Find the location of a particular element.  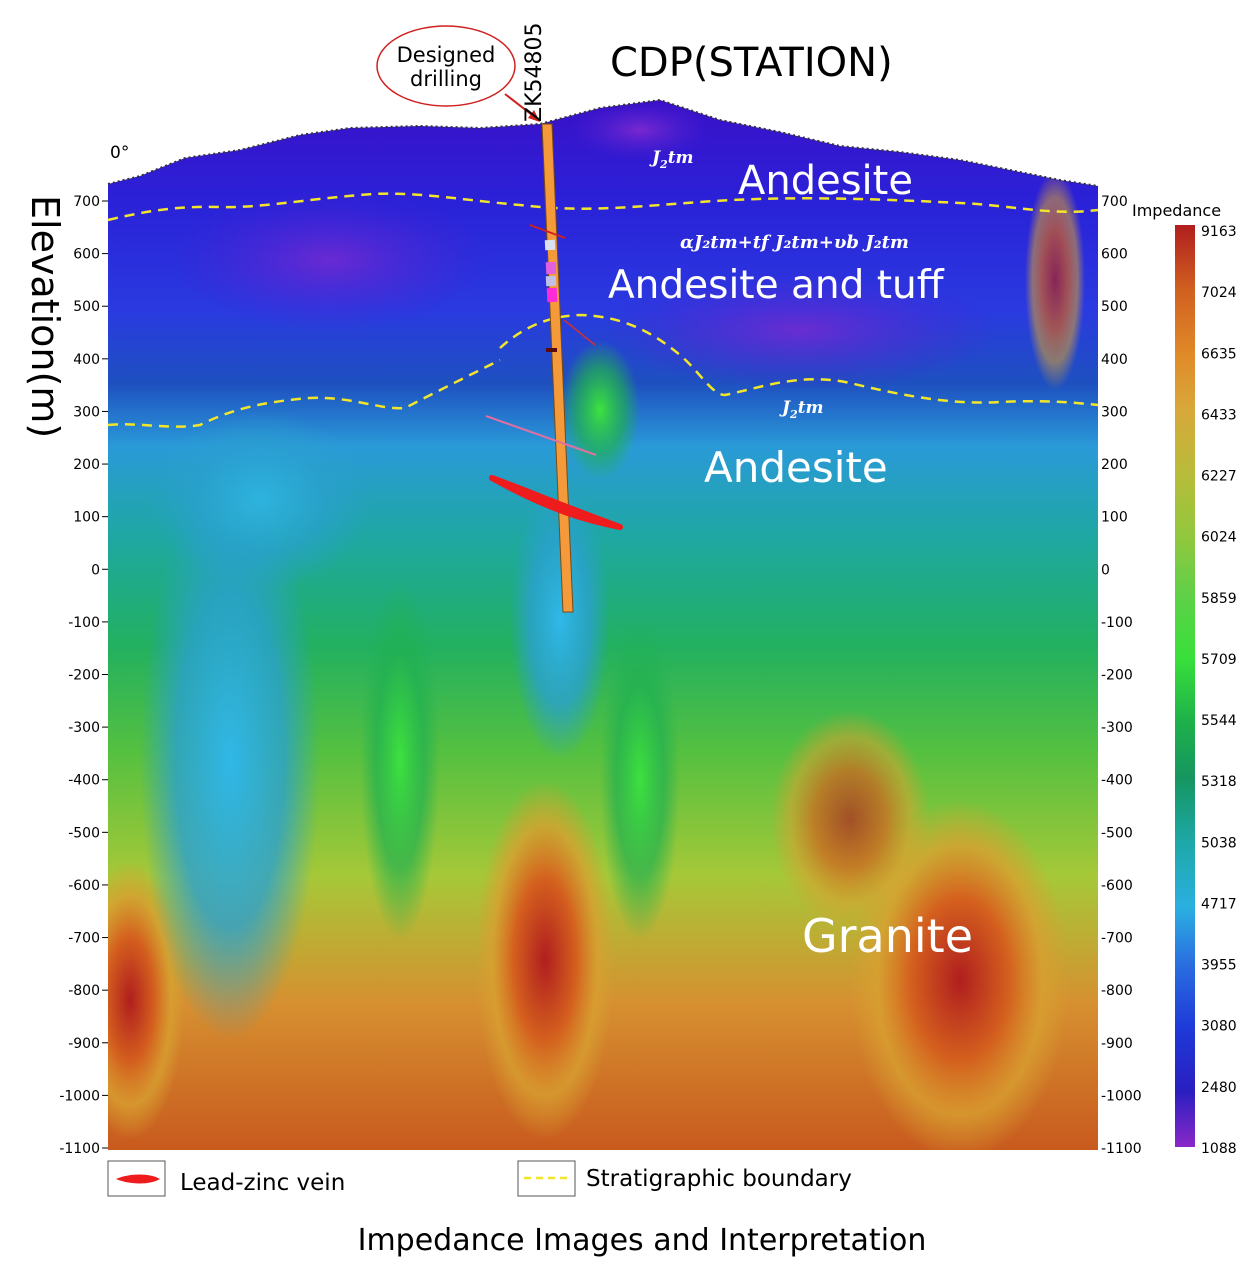

drill-hole is located at coordinates (557, 368).